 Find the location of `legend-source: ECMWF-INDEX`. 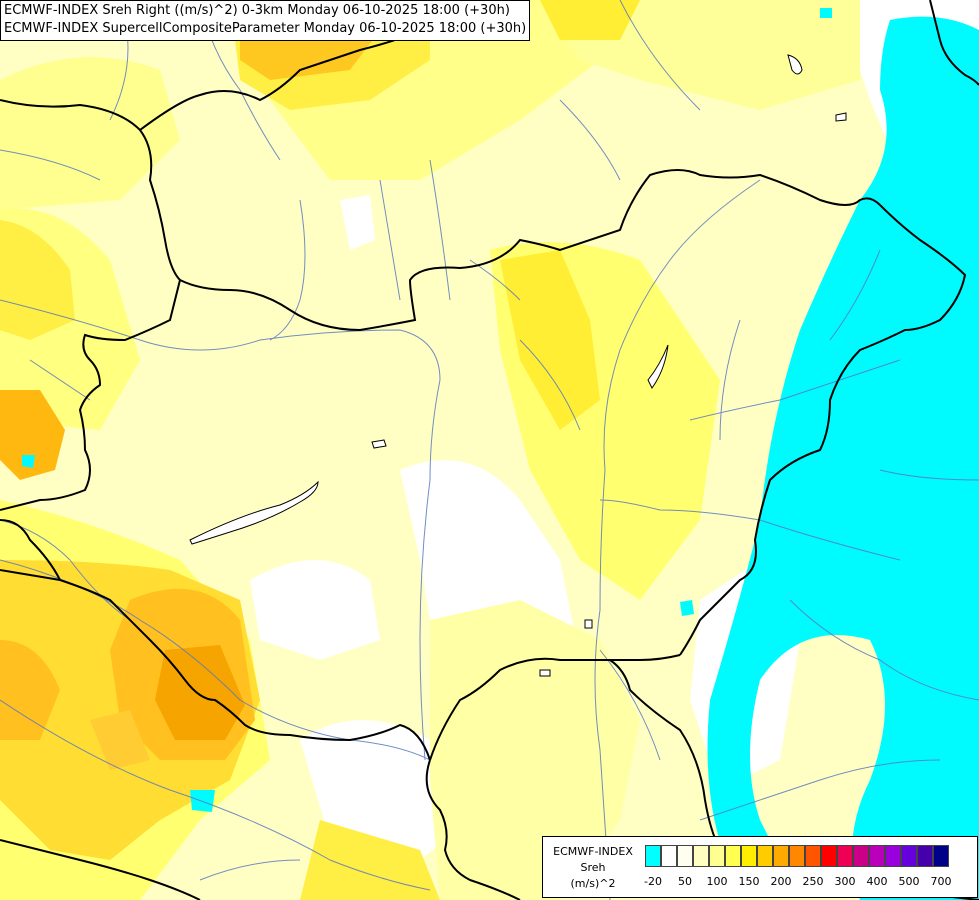

legend-source: ECMWF-INDEX is located at coordinates (593, 851).